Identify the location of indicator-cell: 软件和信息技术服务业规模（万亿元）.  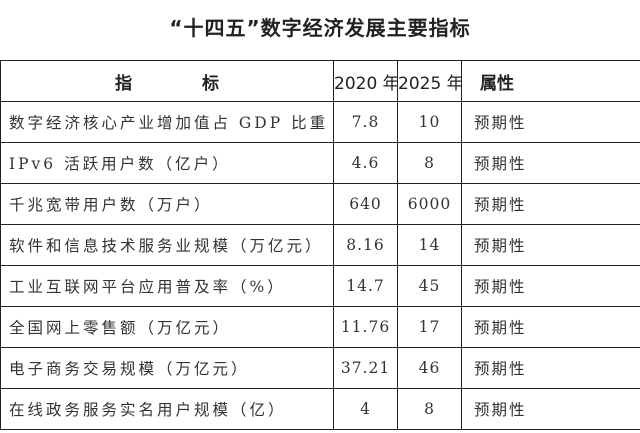
(167, 245).